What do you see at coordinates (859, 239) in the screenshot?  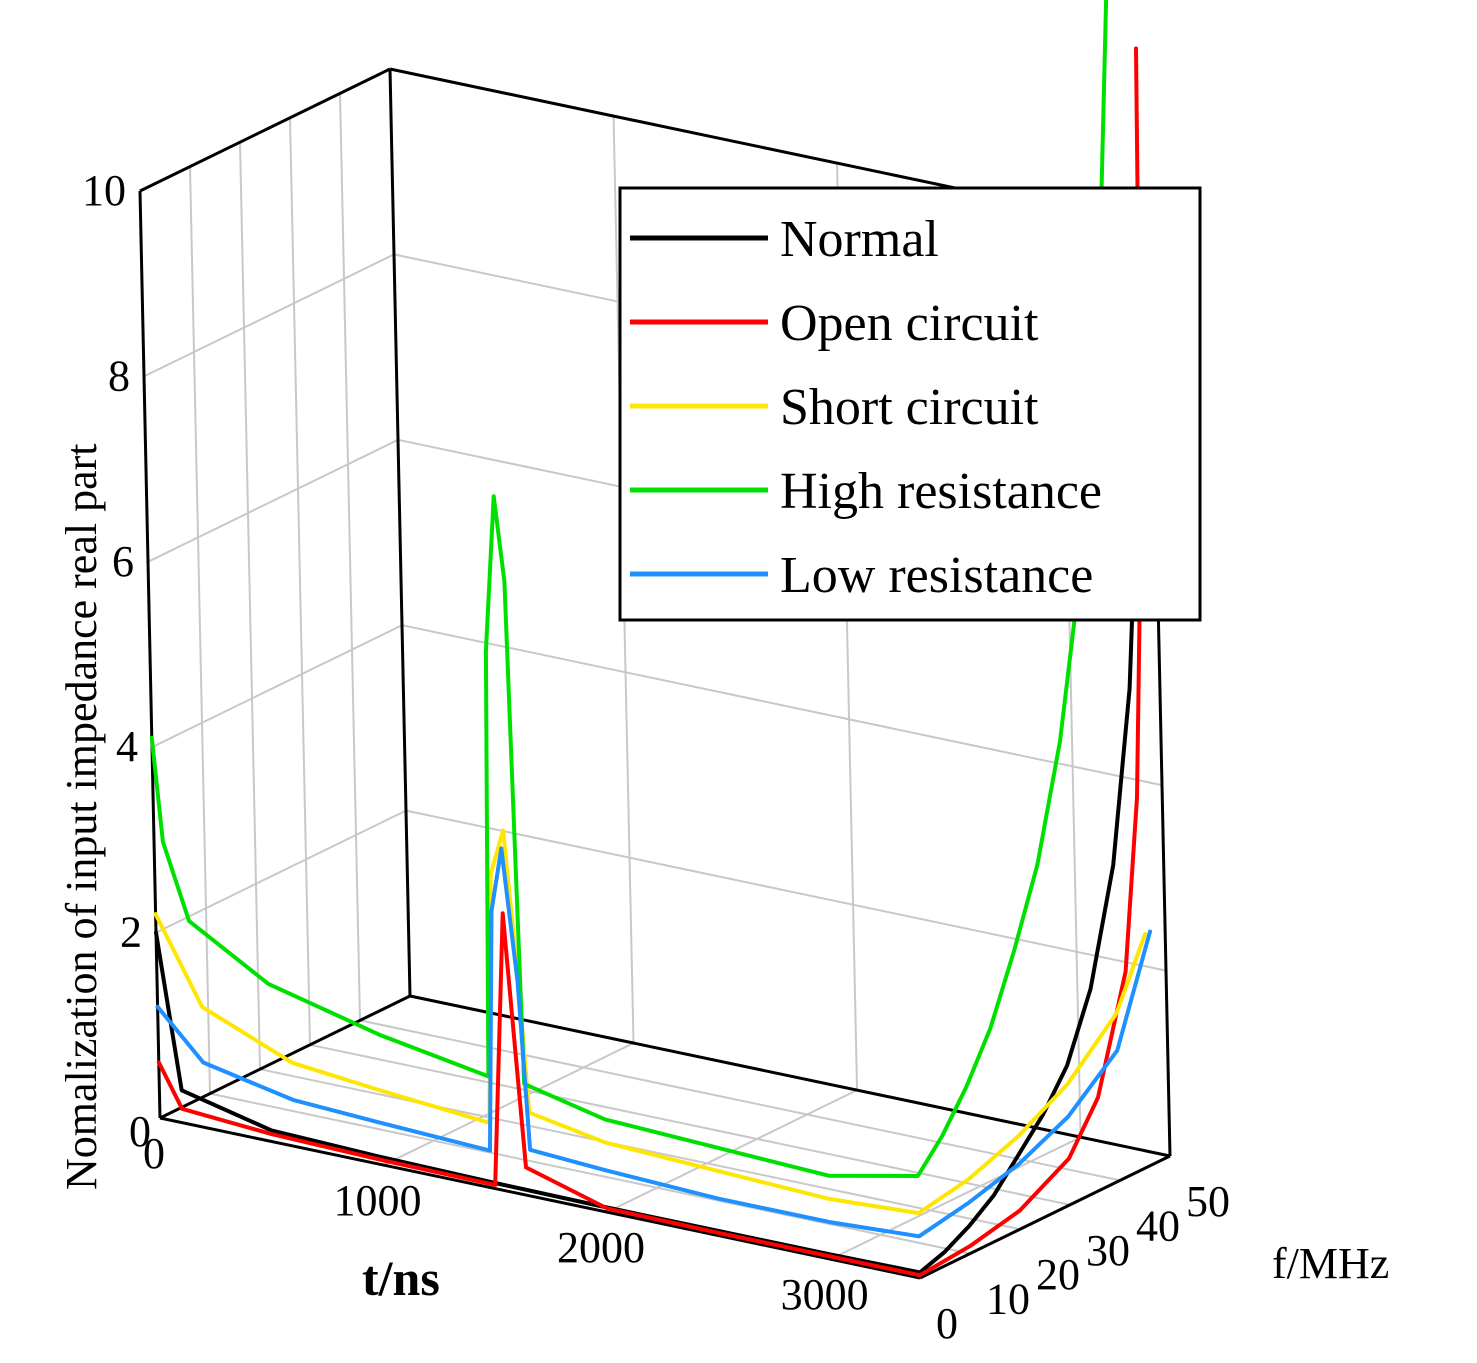 I see `legend-label: Normal` at bounding box center [859, 239].